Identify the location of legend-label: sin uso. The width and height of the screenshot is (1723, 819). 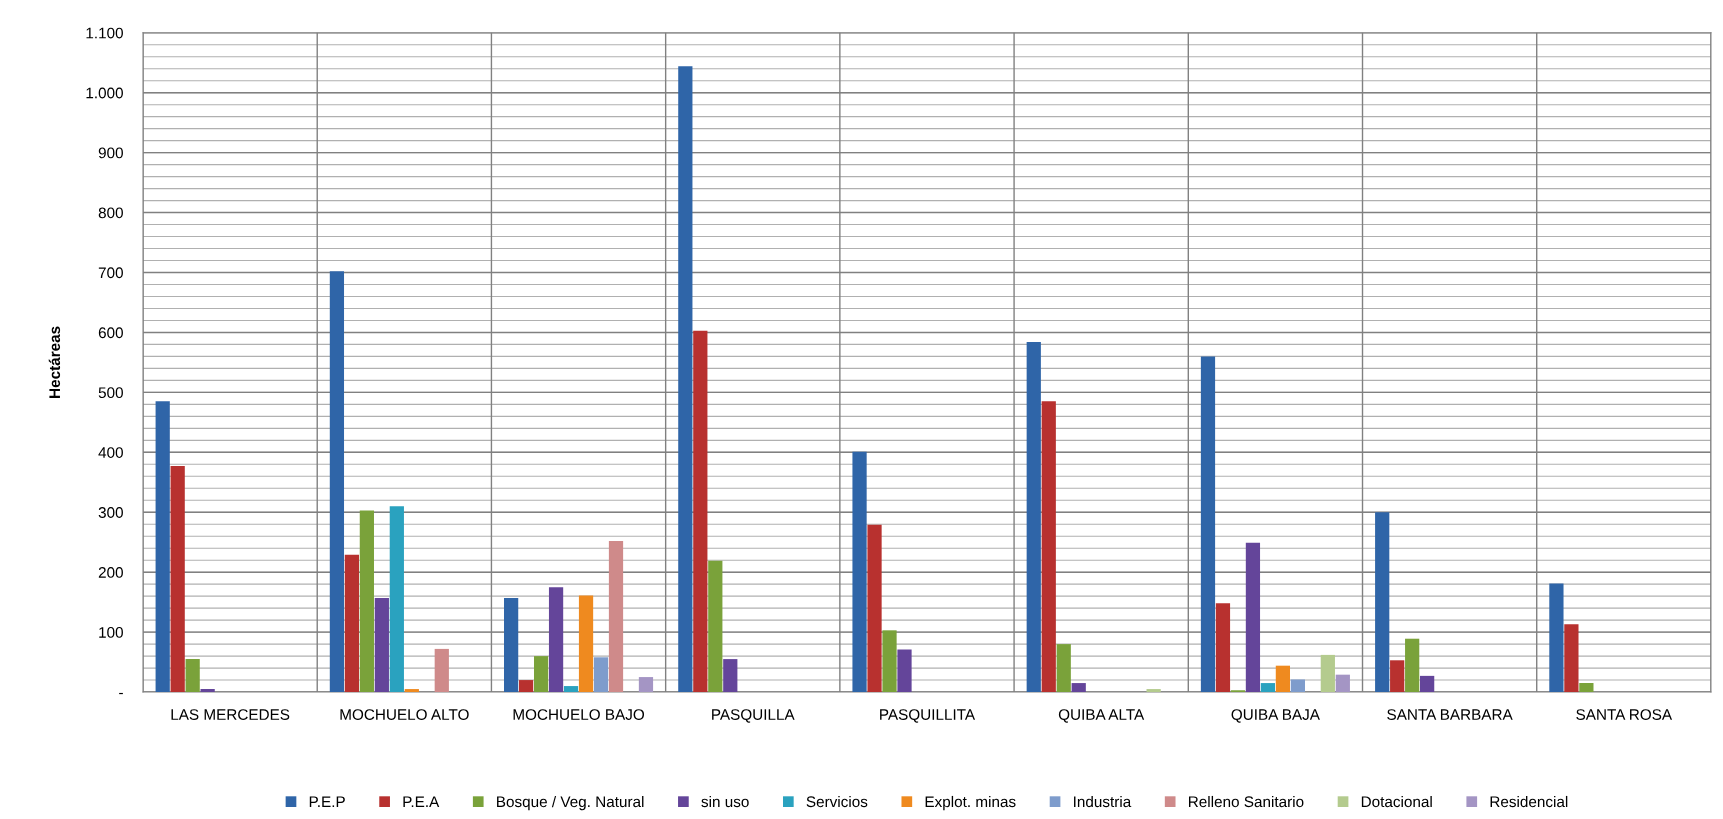
(725, 801).